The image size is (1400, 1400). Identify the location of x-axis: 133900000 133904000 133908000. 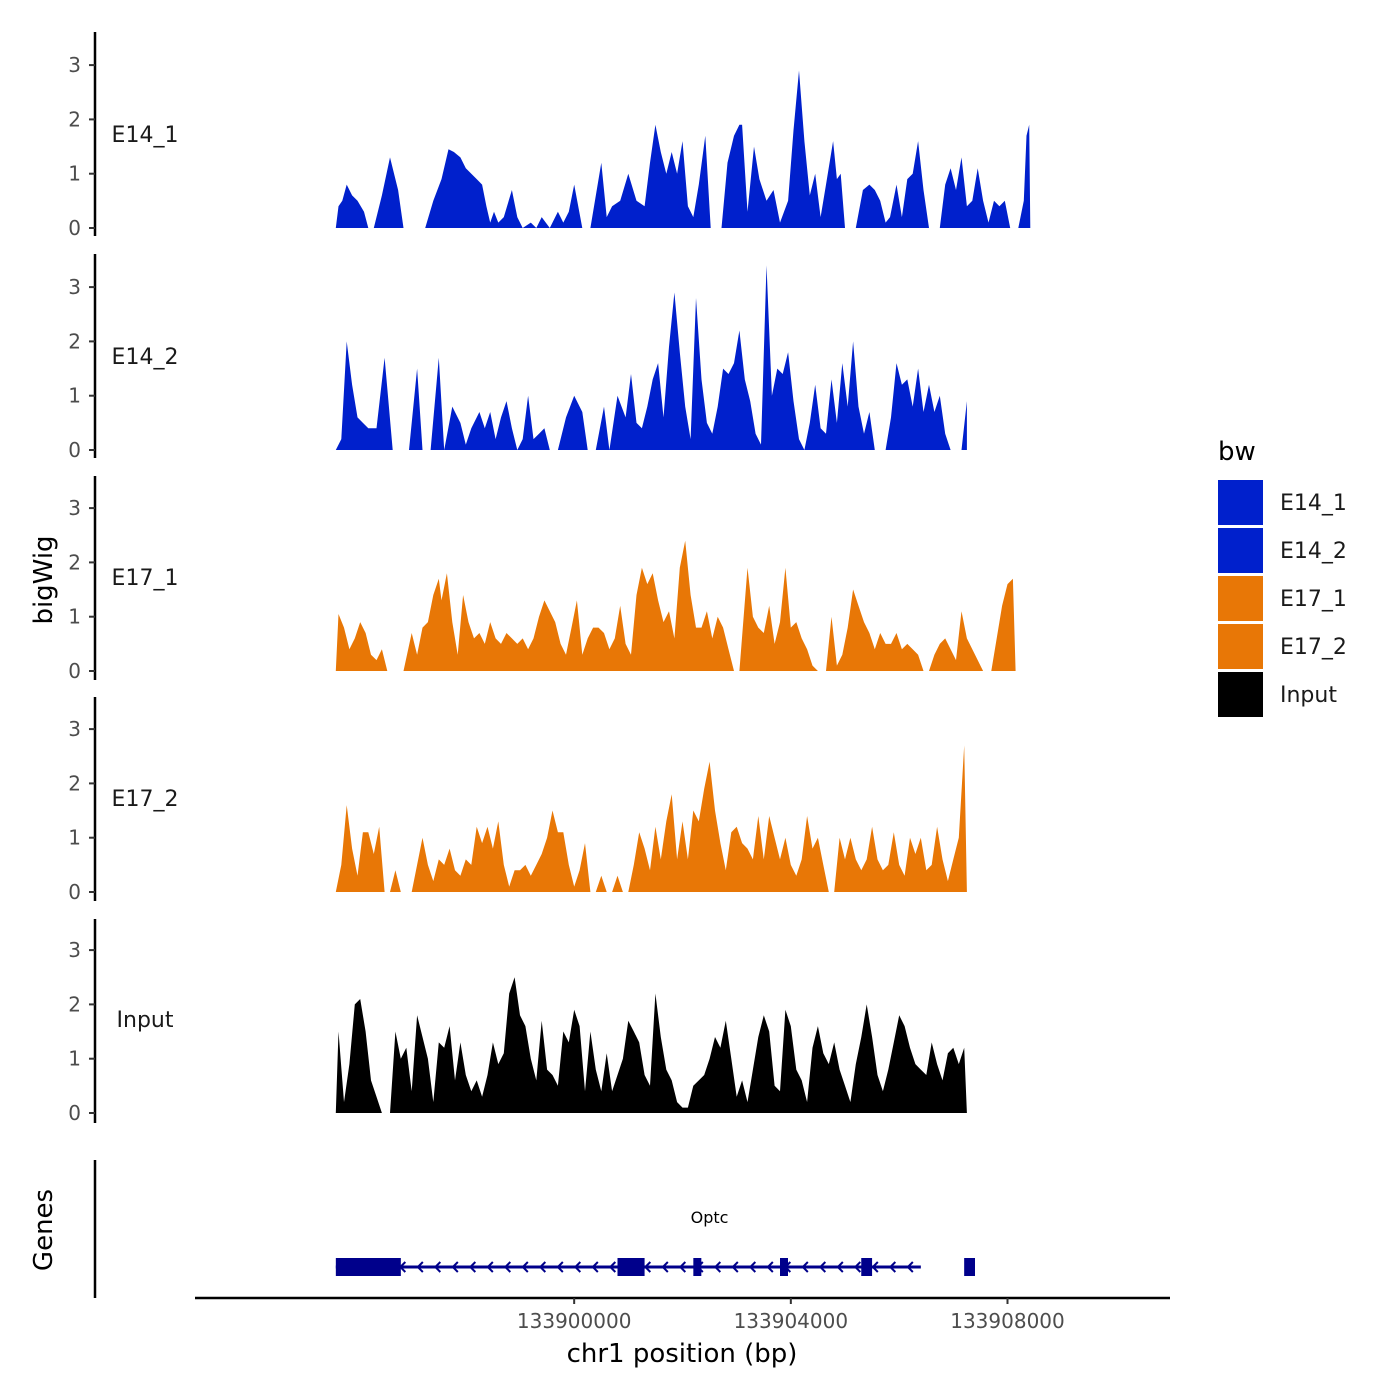
(682, 1314).